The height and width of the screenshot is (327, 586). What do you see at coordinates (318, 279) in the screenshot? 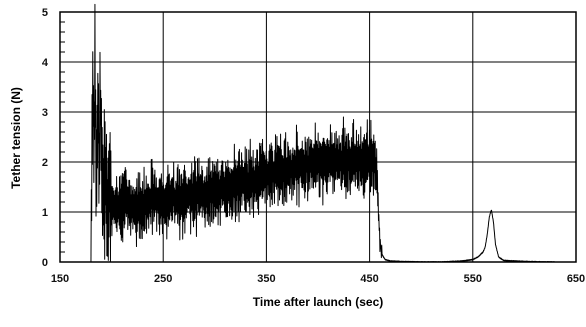
I see `x-tick-labels: 150 250 350 450 550 650` at bounding box center [318, 279].